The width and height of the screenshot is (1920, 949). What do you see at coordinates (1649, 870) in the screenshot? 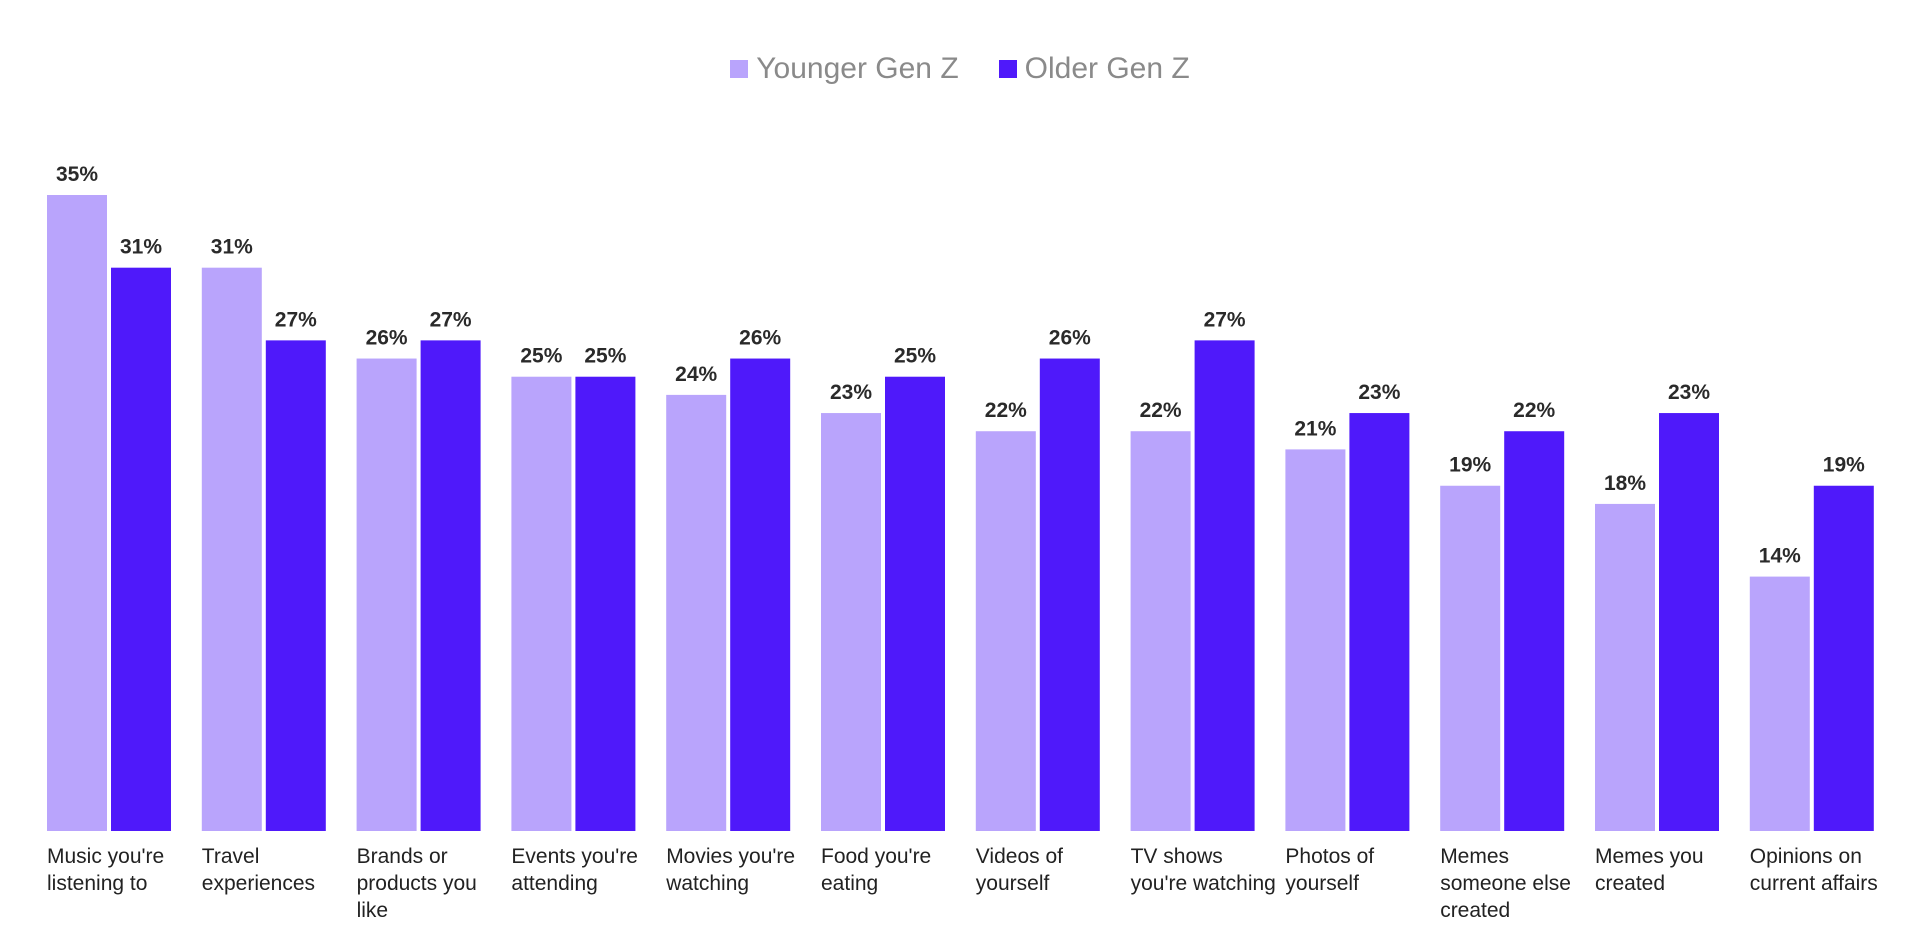
I see `category-label-10: Memes you created` at bounding box center [1649, 870].